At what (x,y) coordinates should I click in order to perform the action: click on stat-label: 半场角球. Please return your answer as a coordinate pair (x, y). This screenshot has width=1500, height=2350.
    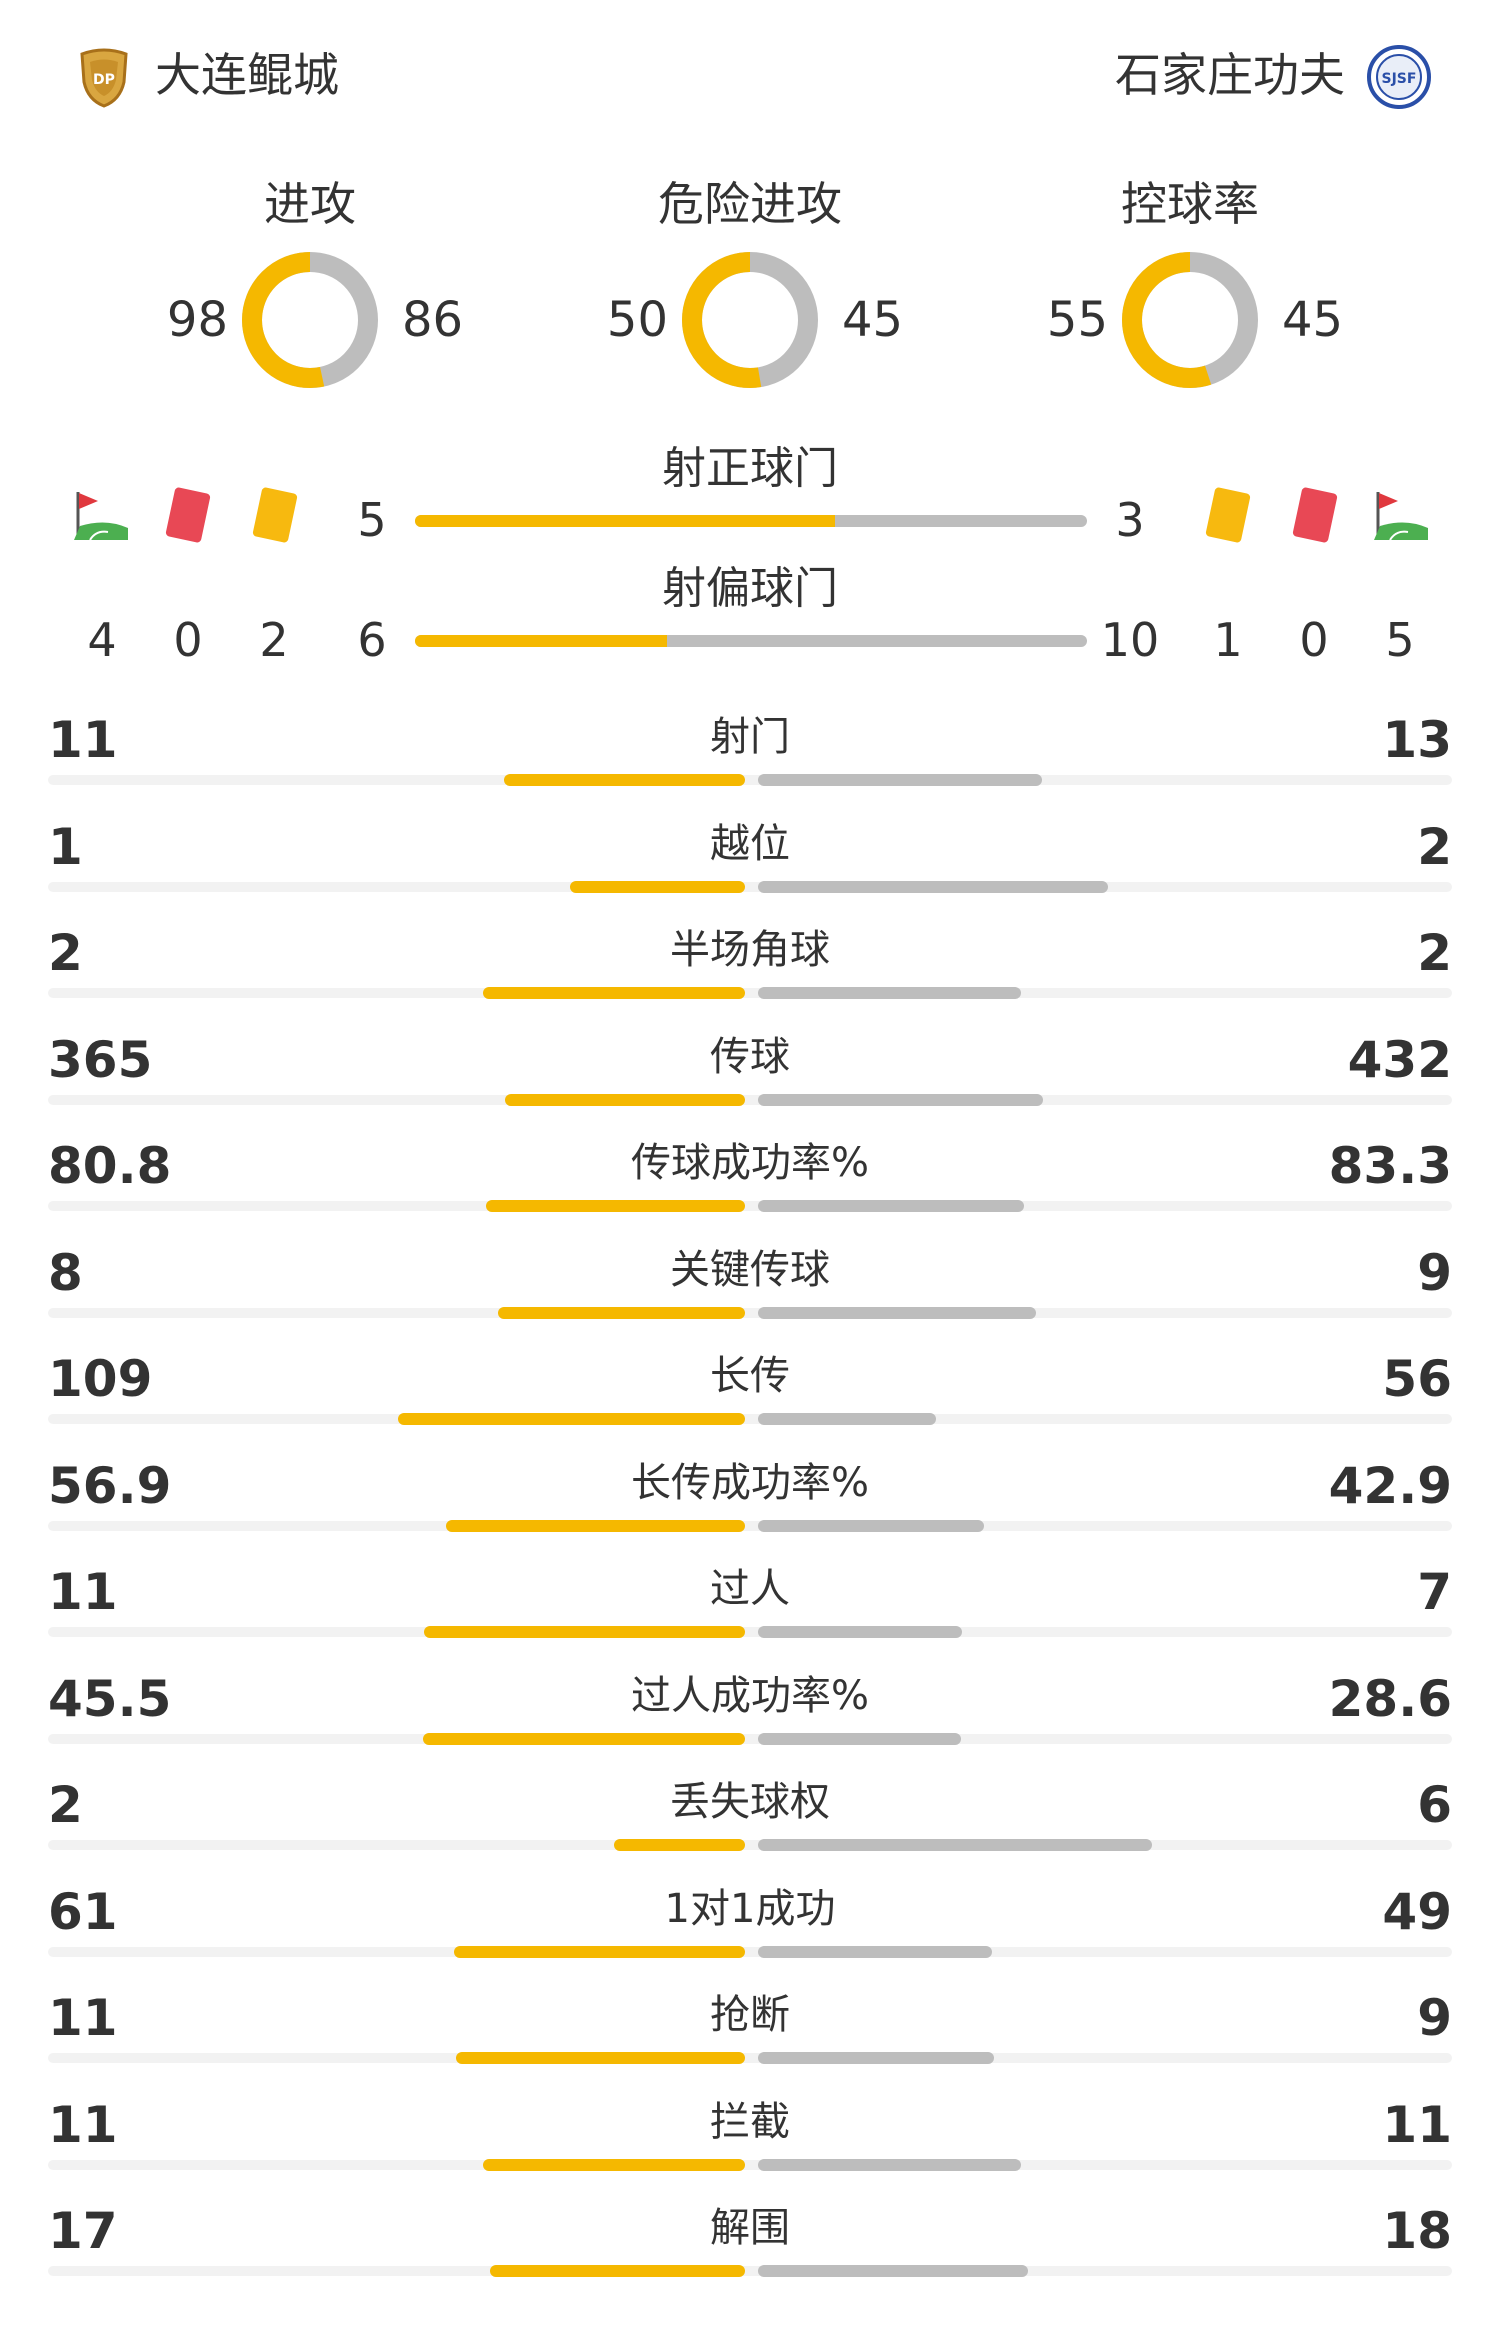
    Looking at the image, I should click on (750, 950).